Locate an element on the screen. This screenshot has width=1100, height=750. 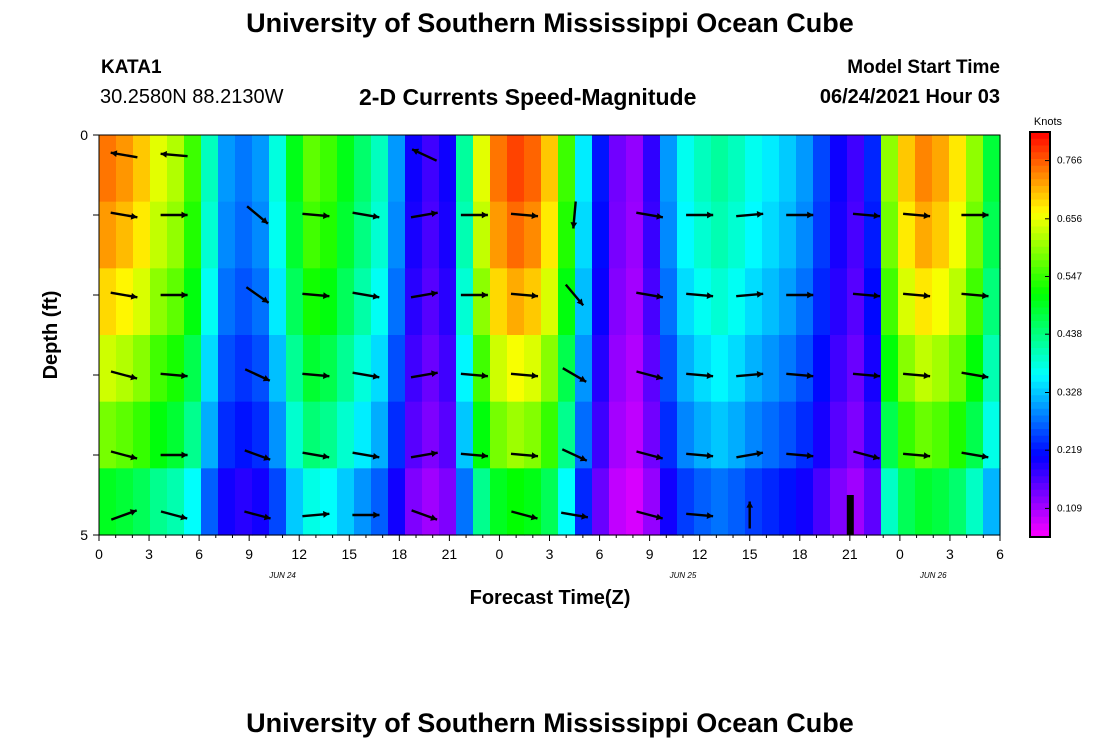
date-label: JUN 25 is located at coordinates (683, 575).